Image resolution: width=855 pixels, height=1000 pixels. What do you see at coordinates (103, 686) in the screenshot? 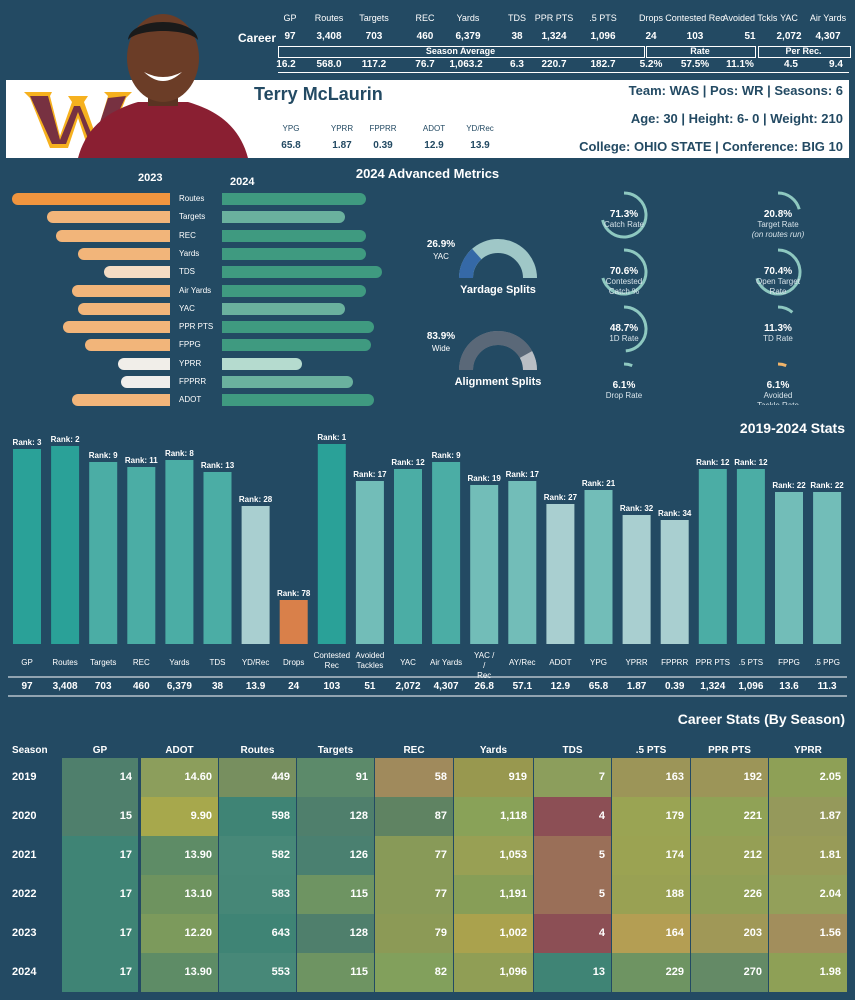
I see `rank-value: 703` at bounding box center [103, 686].